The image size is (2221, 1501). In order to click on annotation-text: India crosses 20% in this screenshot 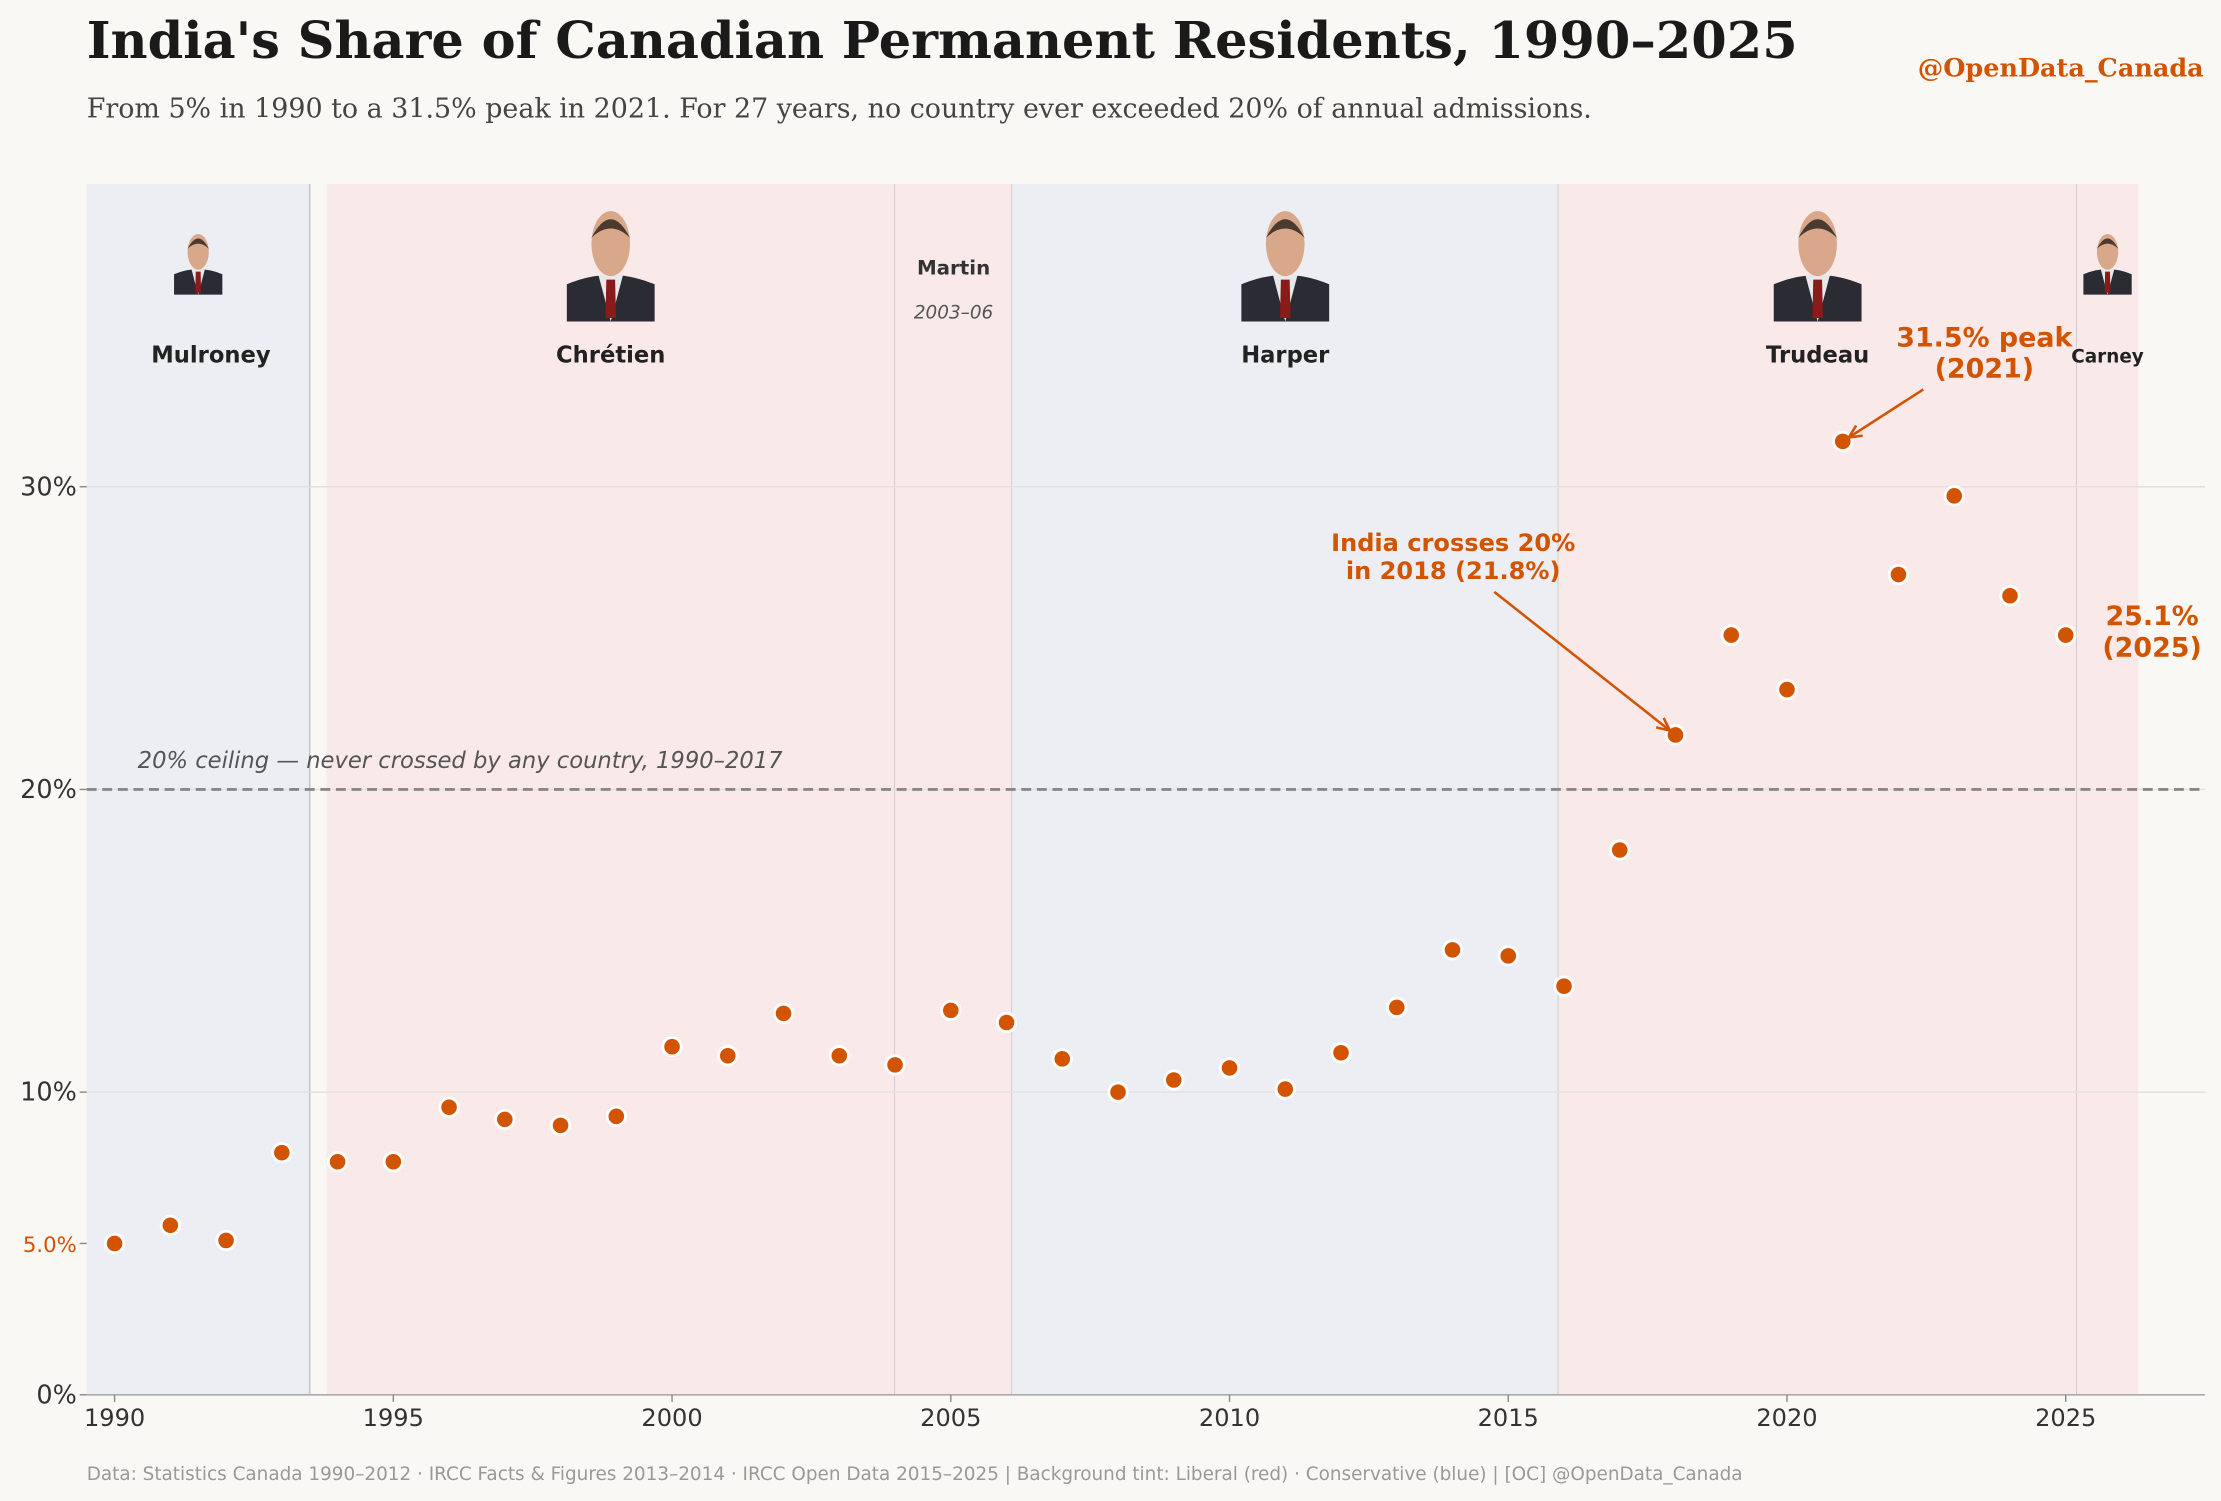, I will do `click(1453, 543)`.